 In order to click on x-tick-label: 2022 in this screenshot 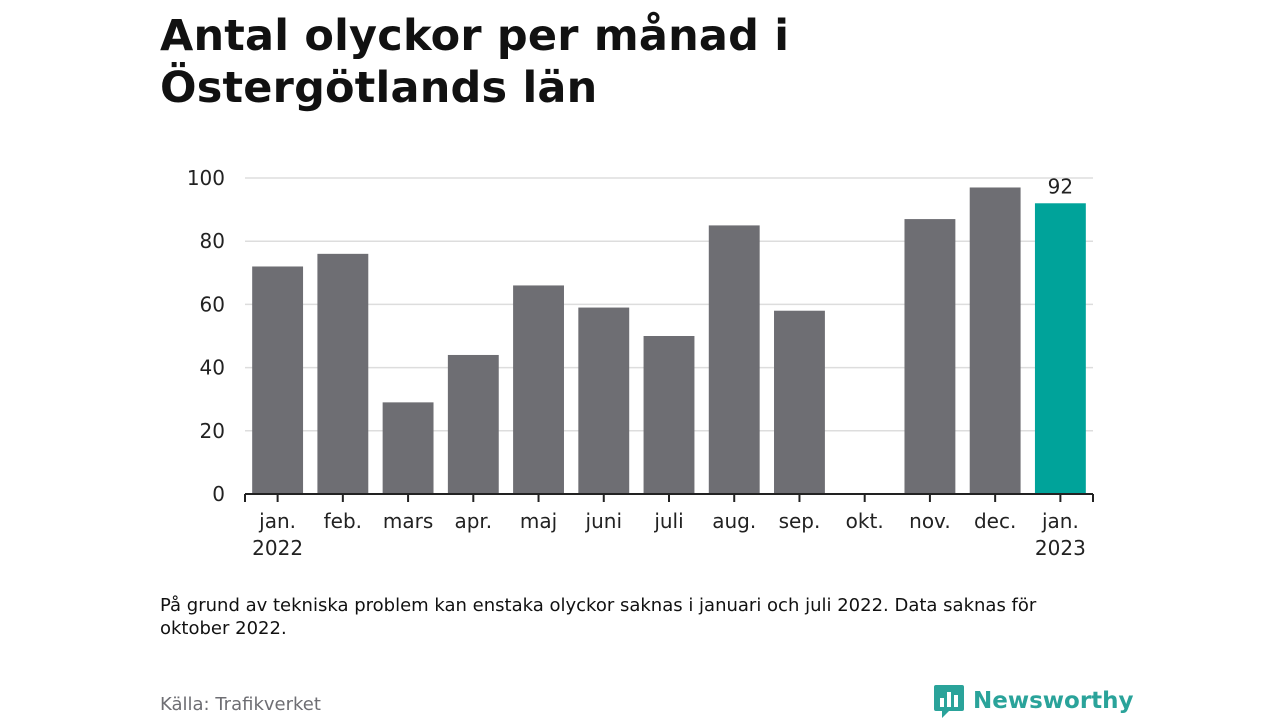, I will do `click(277, 548)`.